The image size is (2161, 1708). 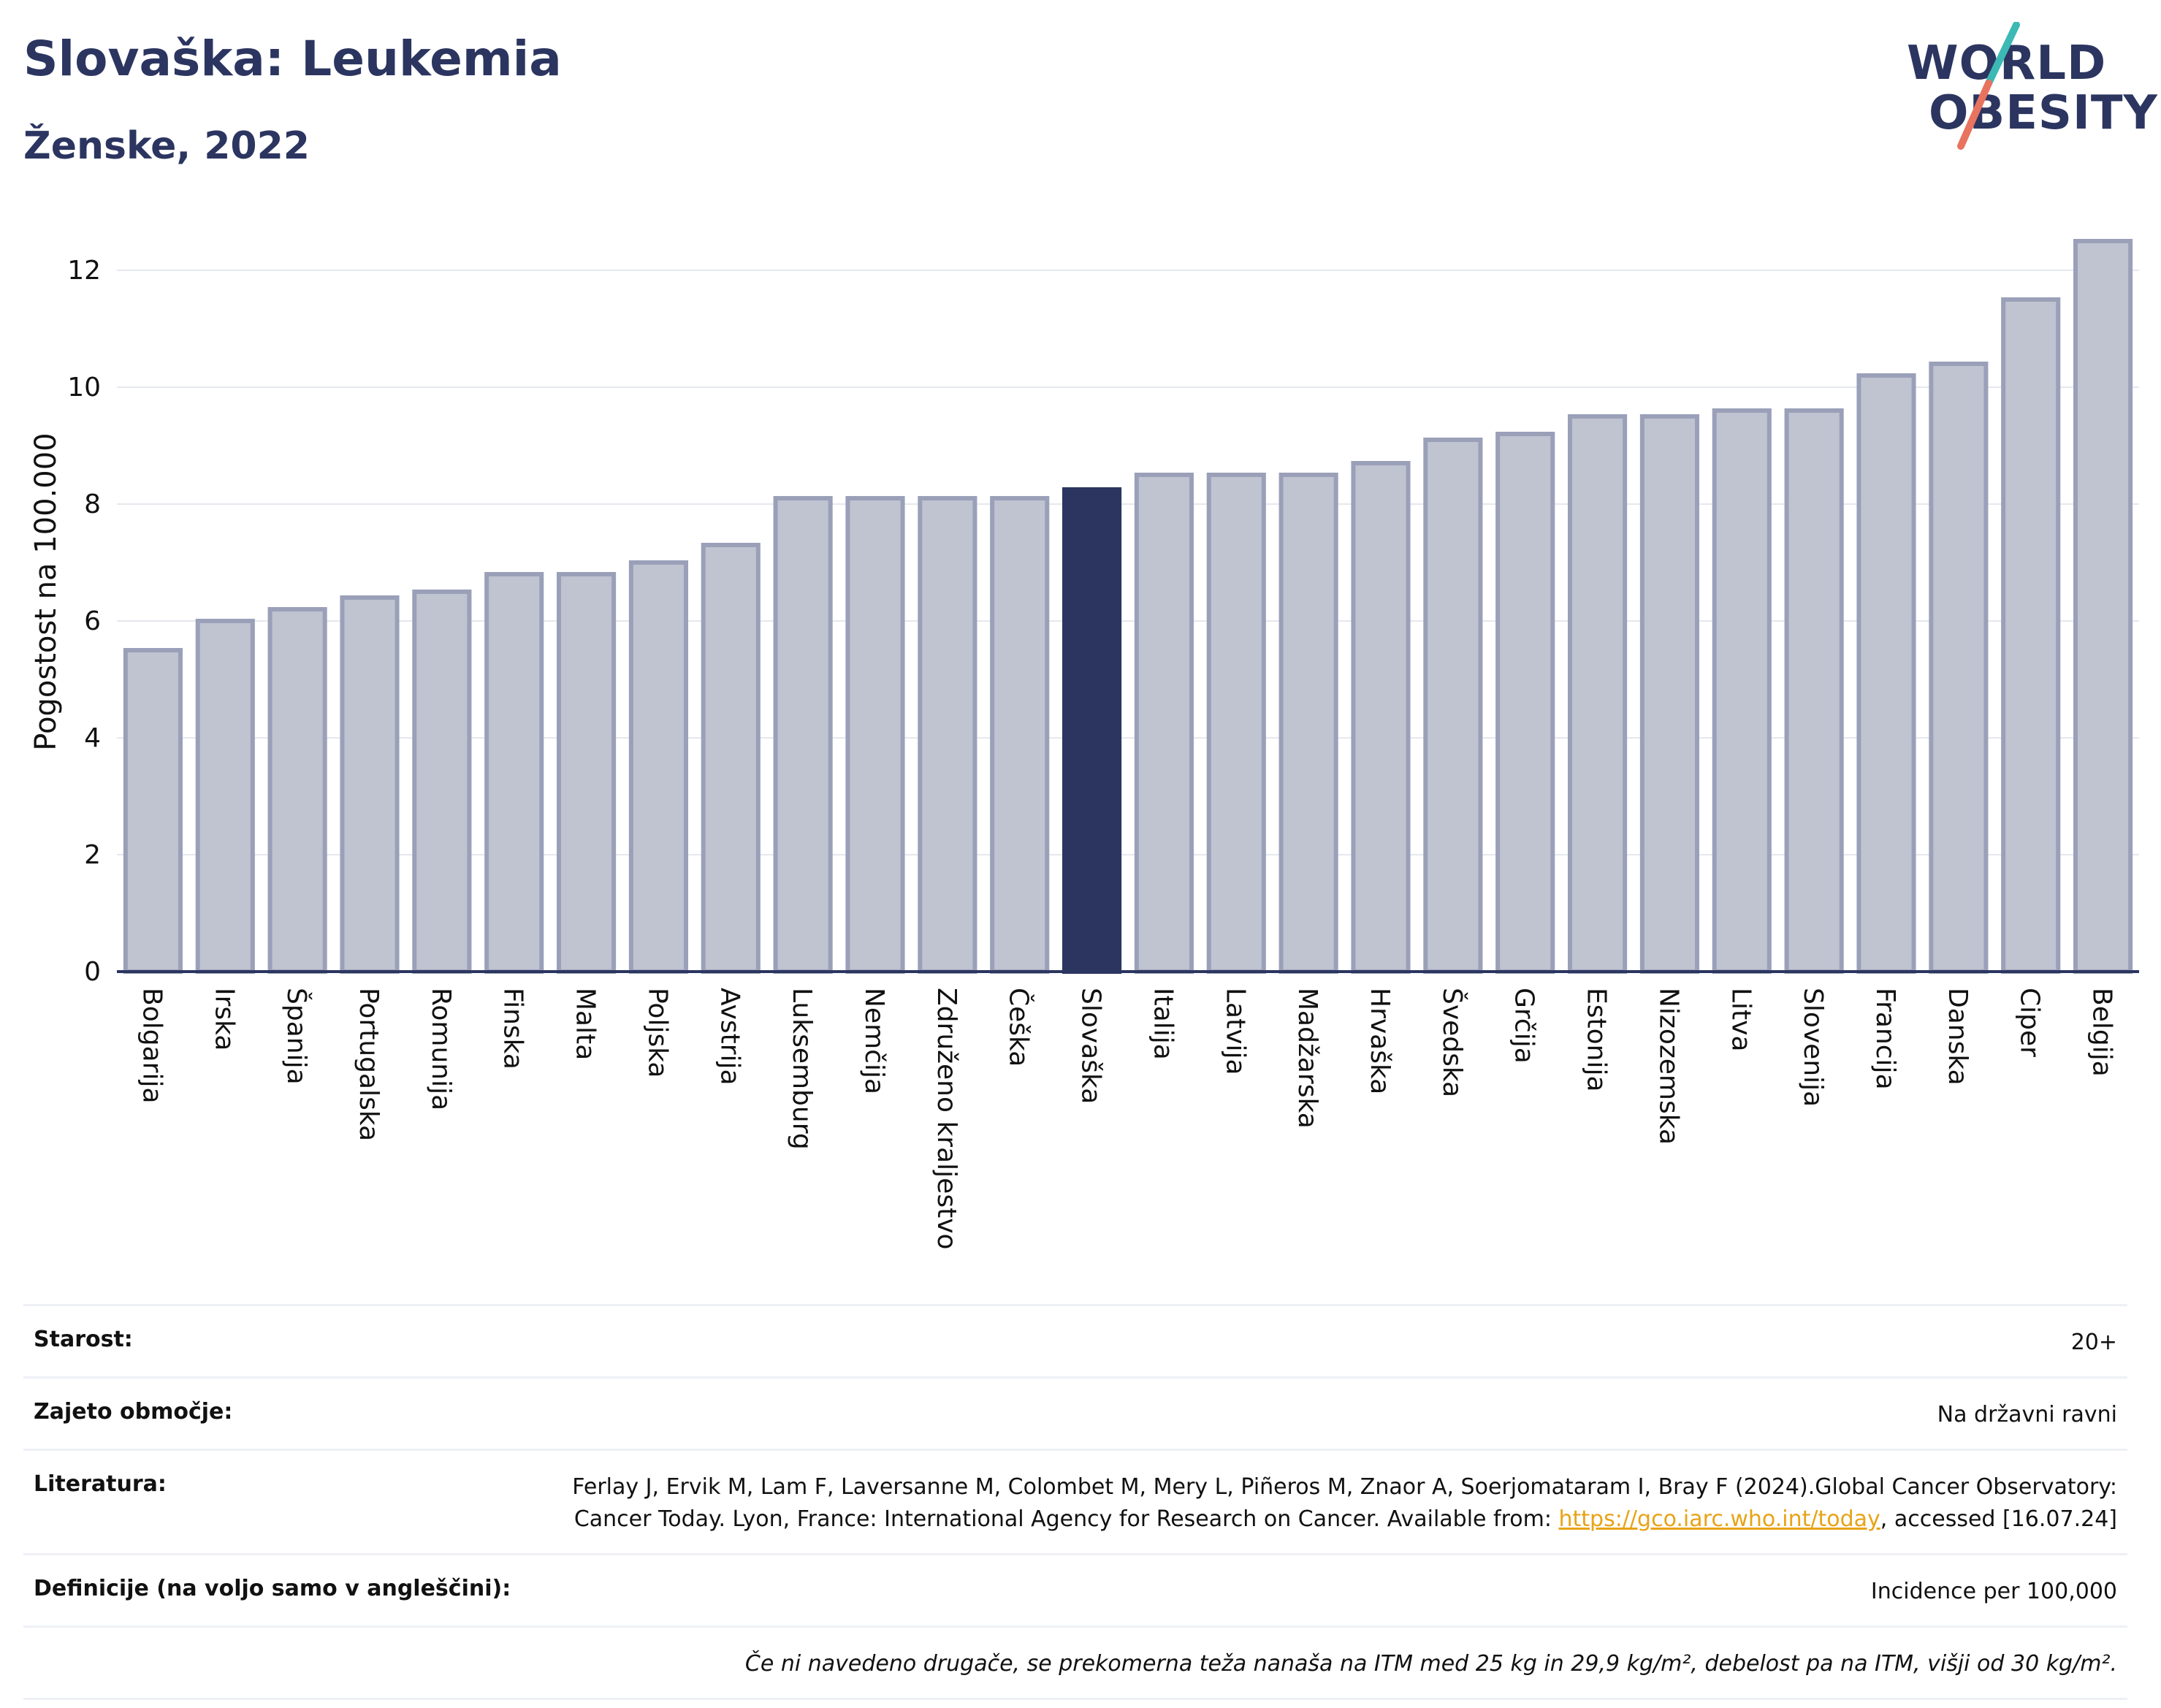 What do you see at coordinates (84, 271) in the screenshot?
I see `y-tick-label: 12` at bounding box center [84, 271].